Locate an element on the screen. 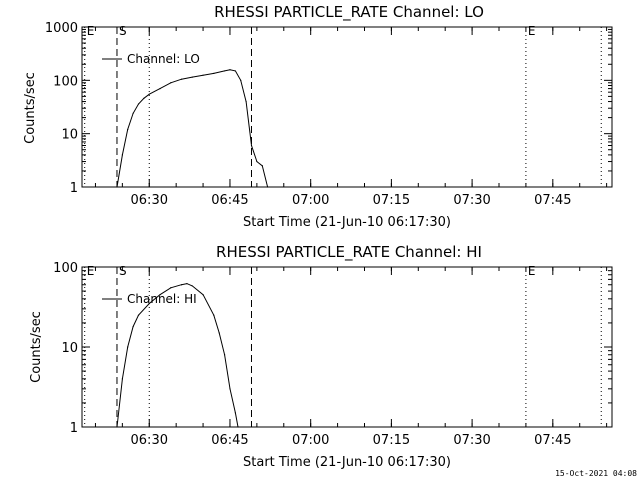 The height and width of the screenshot is (485, 640). chart-title: RHESSI PARTICLE_RATE Channel: HI is located at coordinates (349, 252).